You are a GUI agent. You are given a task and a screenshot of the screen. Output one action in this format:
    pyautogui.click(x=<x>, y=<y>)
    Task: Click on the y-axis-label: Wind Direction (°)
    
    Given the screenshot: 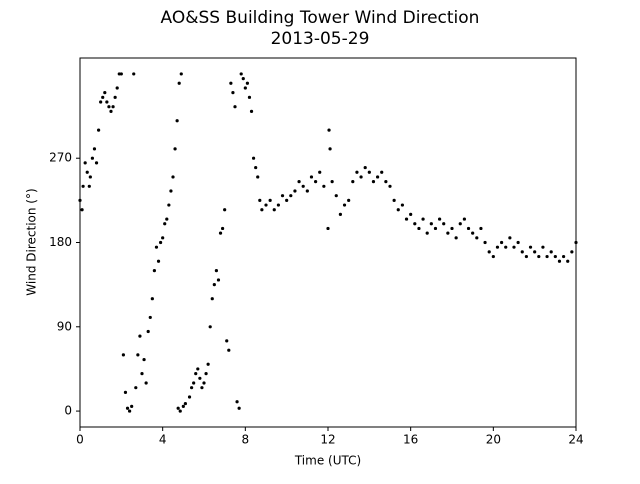 What is the action you would take?
    pyautogui.click(x=32, y=241)
    